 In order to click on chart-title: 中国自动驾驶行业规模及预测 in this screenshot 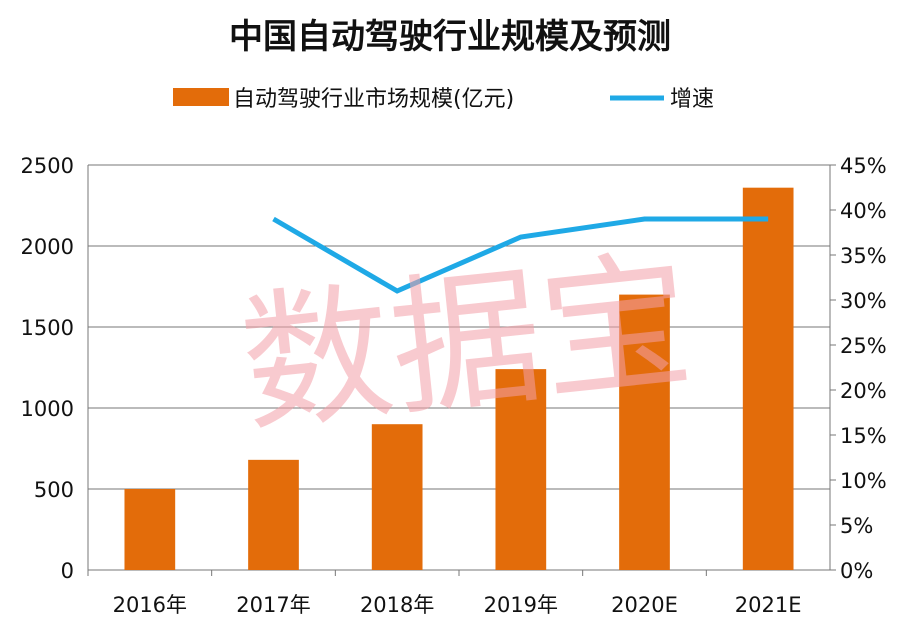, I will do `click(450, 37)`.